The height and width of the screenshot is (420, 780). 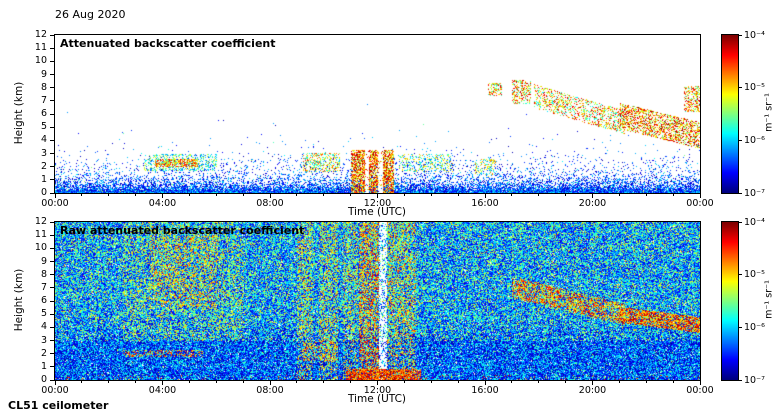 What do you see at coordinates (43, 140) in the screenshot?
I see `y-tick-label: 4` at bounding box center [43, 140].